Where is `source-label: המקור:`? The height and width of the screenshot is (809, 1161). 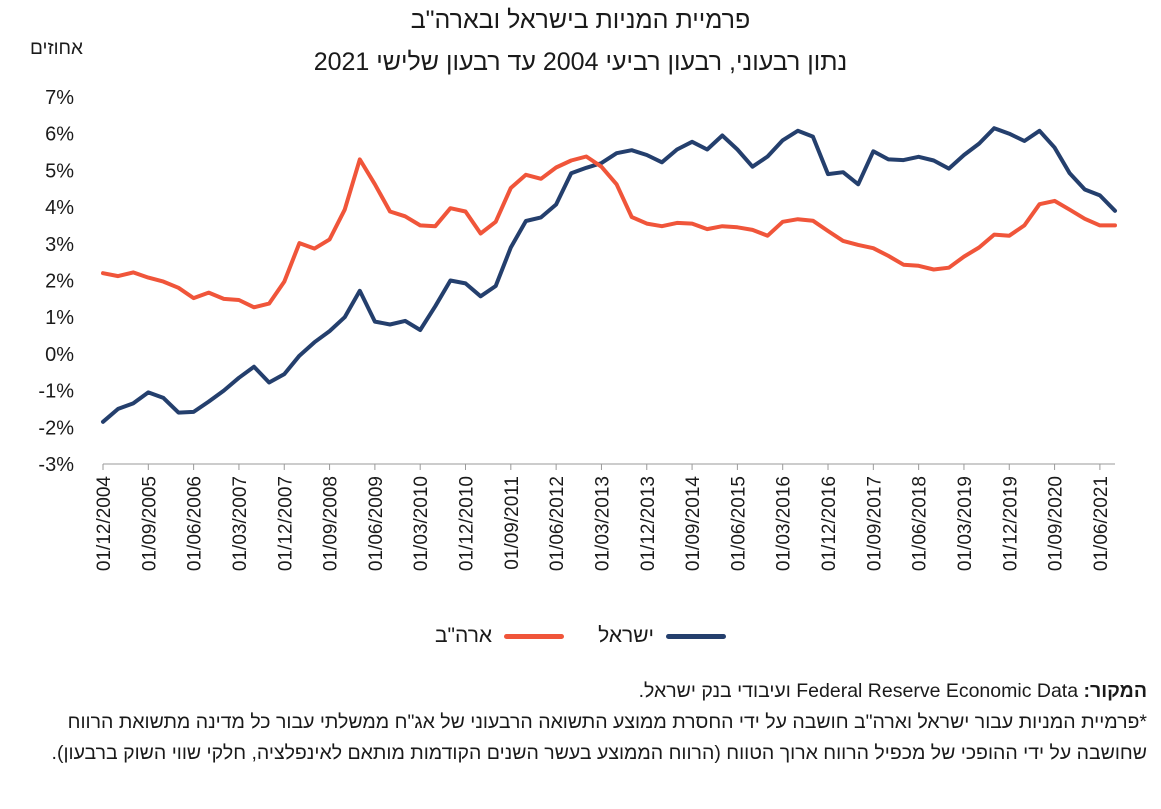 source-label: המקור: is located at coordinates (1115, 691).